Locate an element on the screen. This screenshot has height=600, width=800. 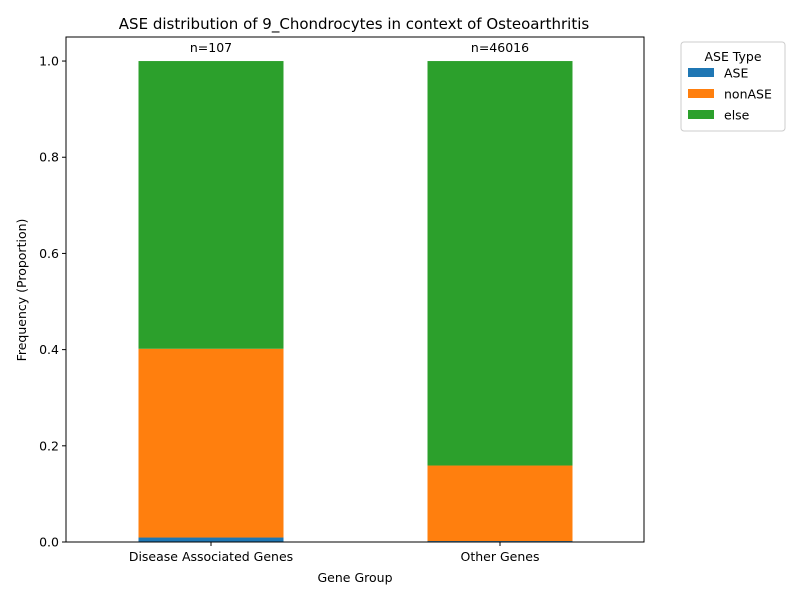
x-axis-ticks: Disease Associated Genes Other Genes is located at coordinates (334, 553).